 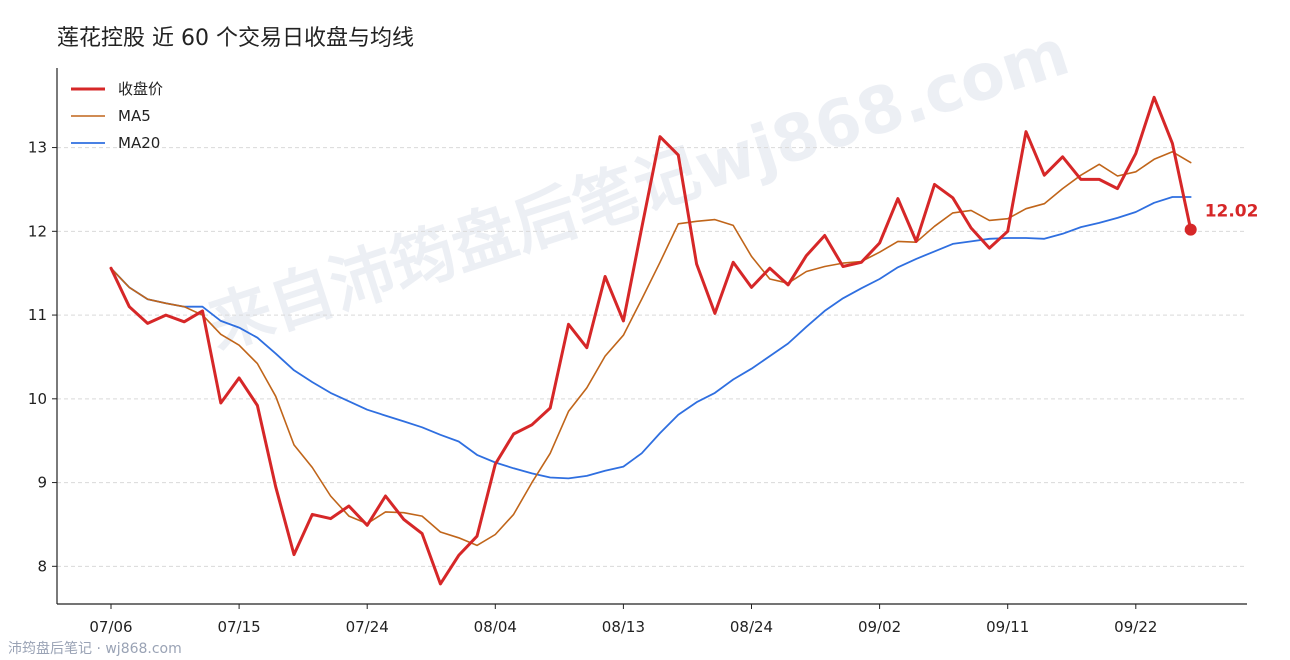 What do you see at coordinates (110, 627) in the screenshot?
I see `x-tick-label-07/06: 07/06` at bounding box center [110, 627].